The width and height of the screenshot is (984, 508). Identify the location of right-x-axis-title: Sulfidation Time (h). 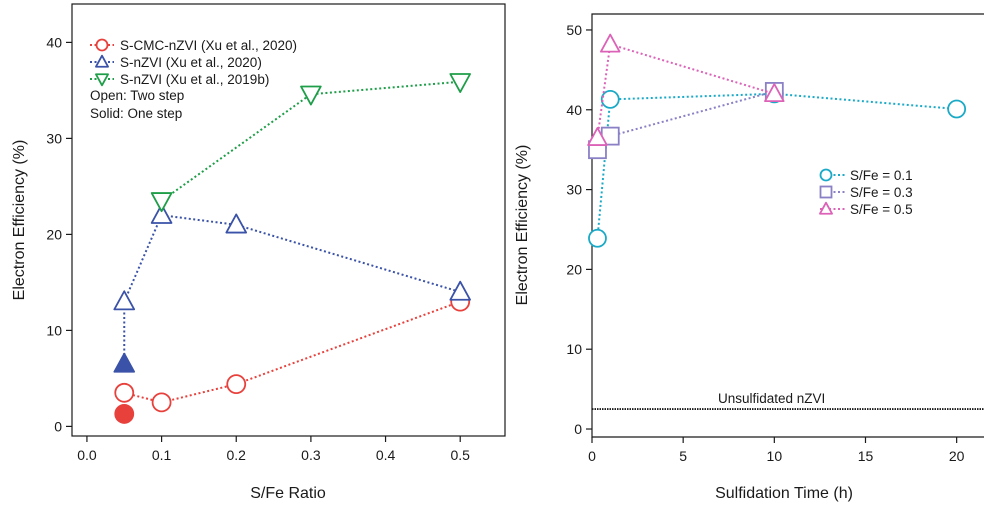
(784, 493).